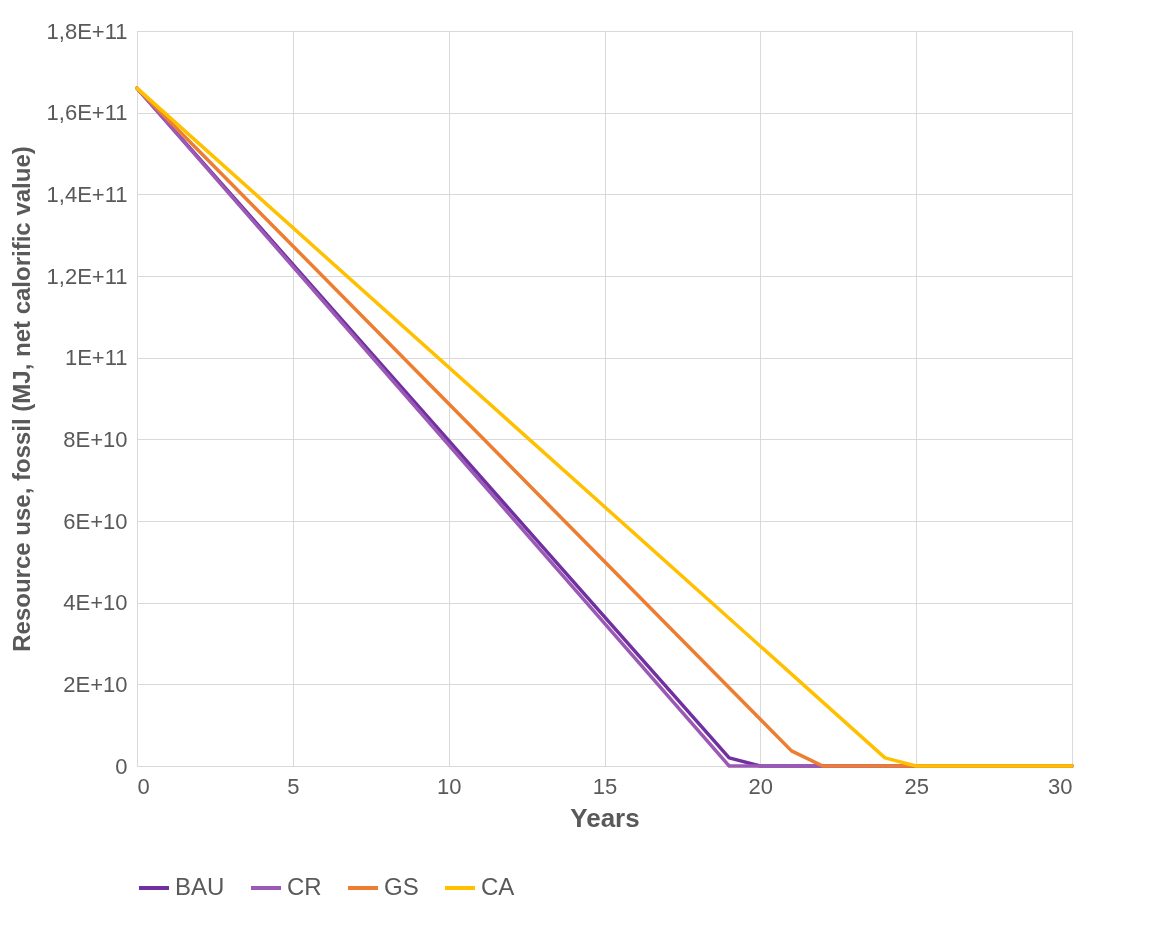 The width and height of the screenshot is (1157, 935). What do you see at coordinates (605, 786) in the screenshot?
I see `x-tick-label: 15` at bounding box center [605, 786].